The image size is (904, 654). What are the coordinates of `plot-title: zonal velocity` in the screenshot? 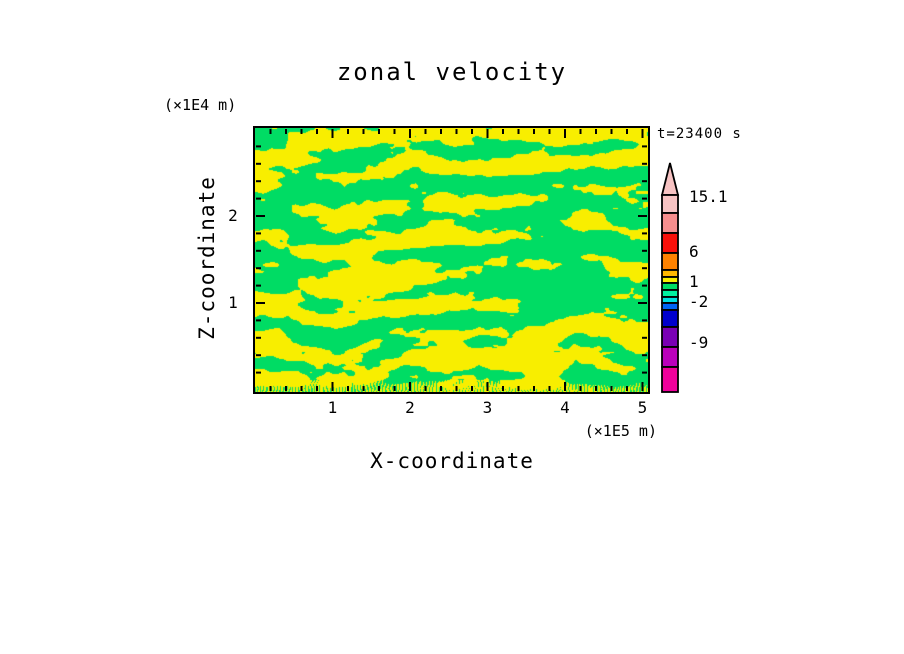 It's located at (452, 72).